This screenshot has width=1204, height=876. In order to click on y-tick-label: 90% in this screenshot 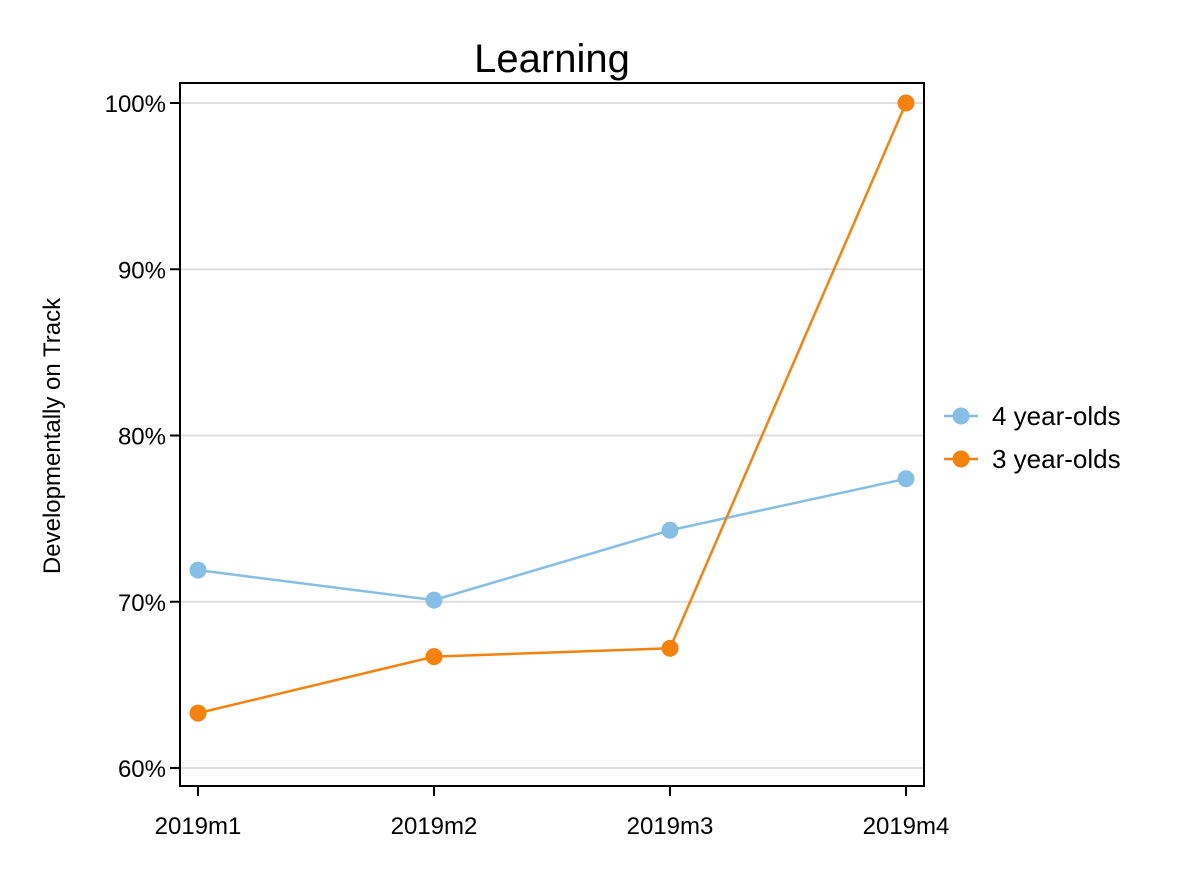, I will do `click(142, 270)`.